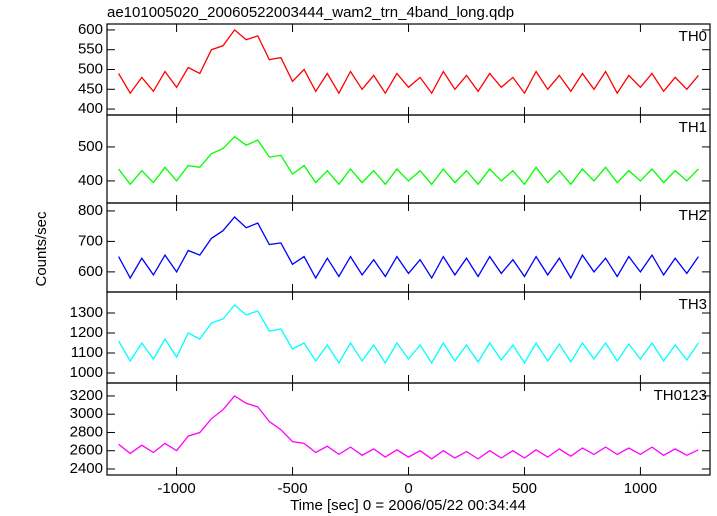  Describe the element at coordinates (176, 488) in the screenshot. I see `x-tick-label: -1000` at that location.